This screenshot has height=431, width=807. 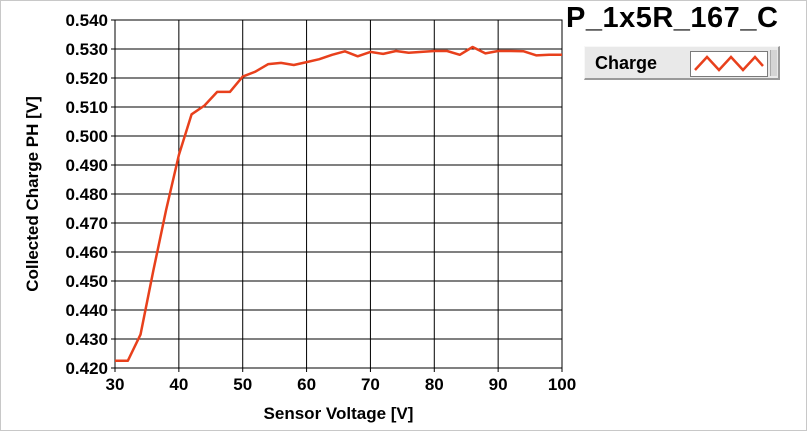 What do you see at coordinates (682, 63) in the screenshot?
I see `legend: Charge` at bounding box center [682, 63].